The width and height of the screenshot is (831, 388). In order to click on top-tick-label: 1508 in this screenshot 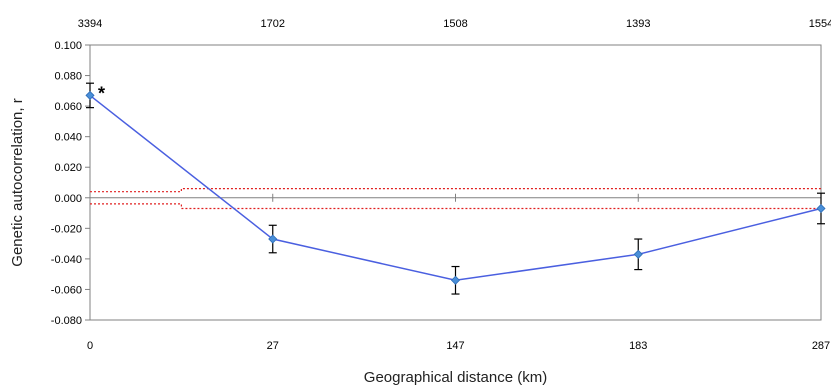, I will do `click(455, 24)`.